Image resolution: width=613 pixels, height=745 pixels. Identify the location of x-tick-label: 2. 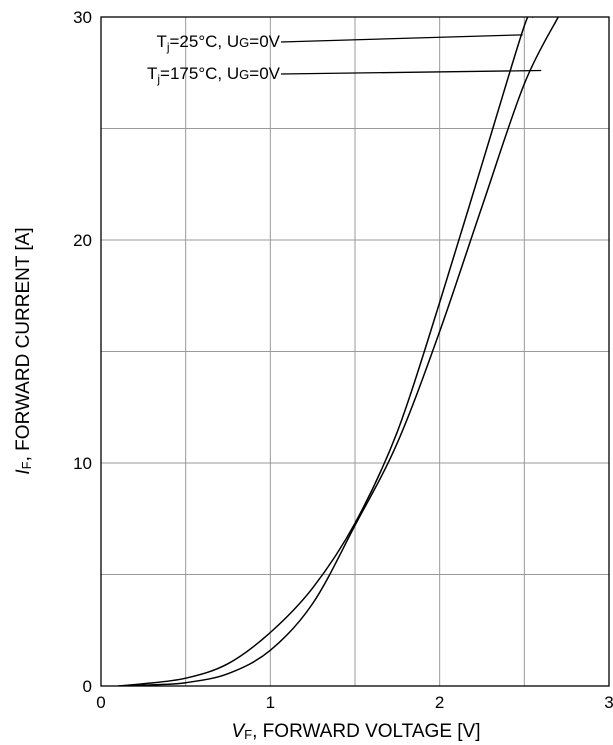
(439, 702).